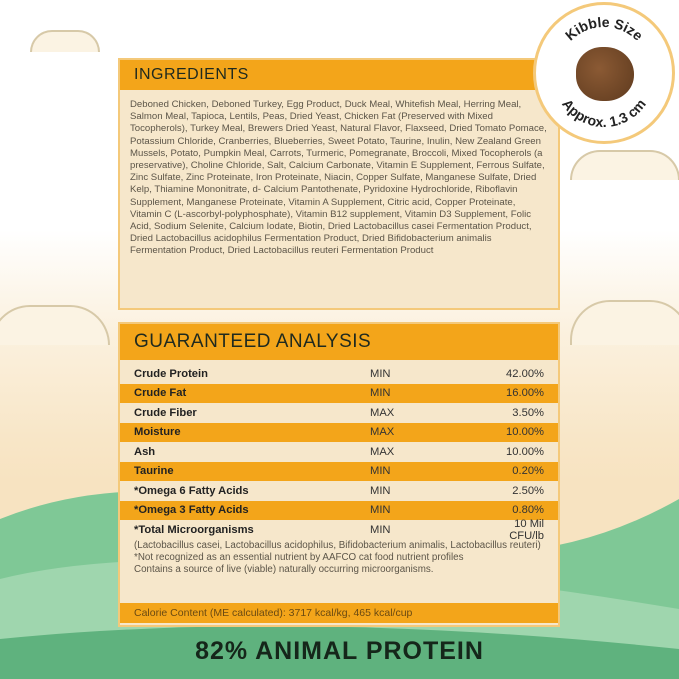 This screenshot has height=679, width=679. I want to click on nutrient-value: 10 Mil CFU/lb, so click(526, 529).